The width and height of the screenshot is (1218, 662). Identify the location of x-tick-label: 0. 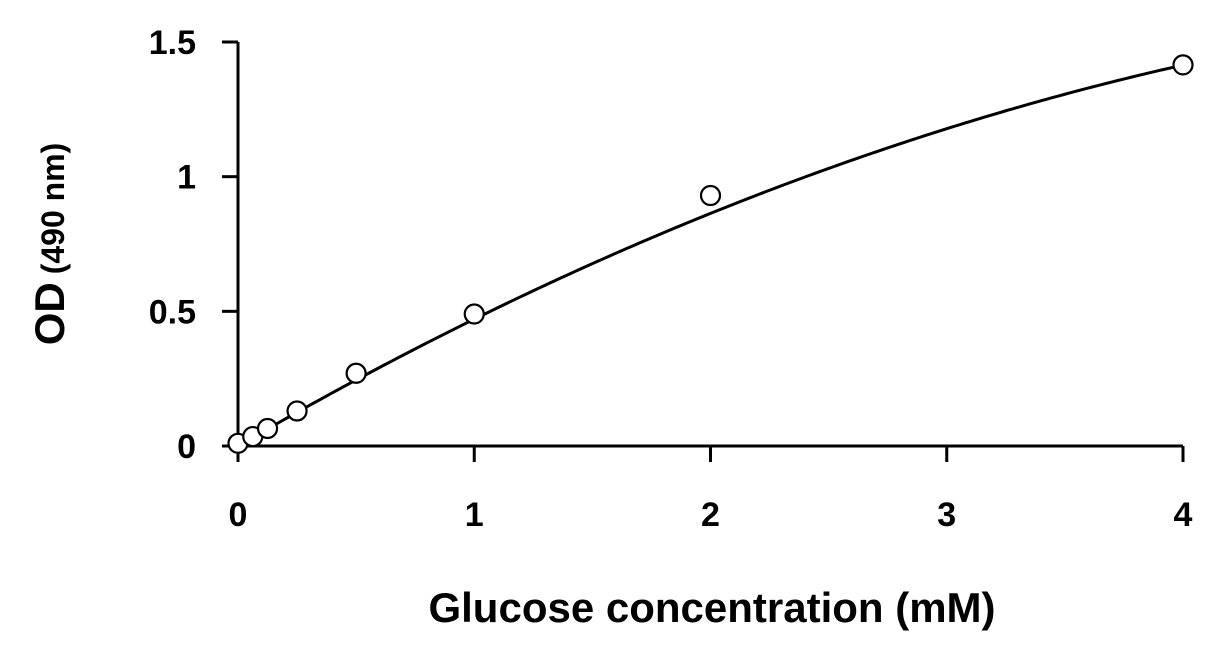
(238, 515).